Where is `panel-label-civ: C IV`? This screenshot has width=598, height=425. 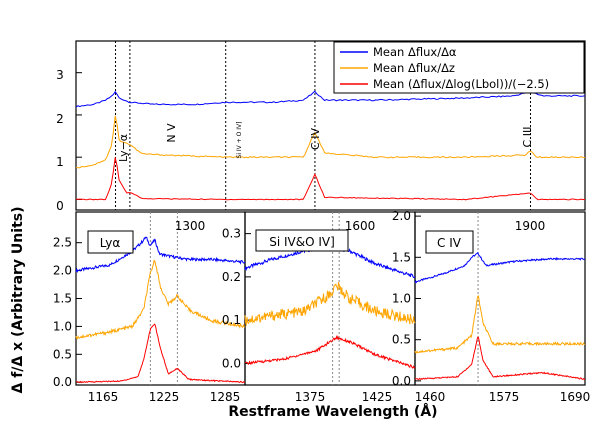
panel-label-civ: C IV is located at coordinates (449, 243).